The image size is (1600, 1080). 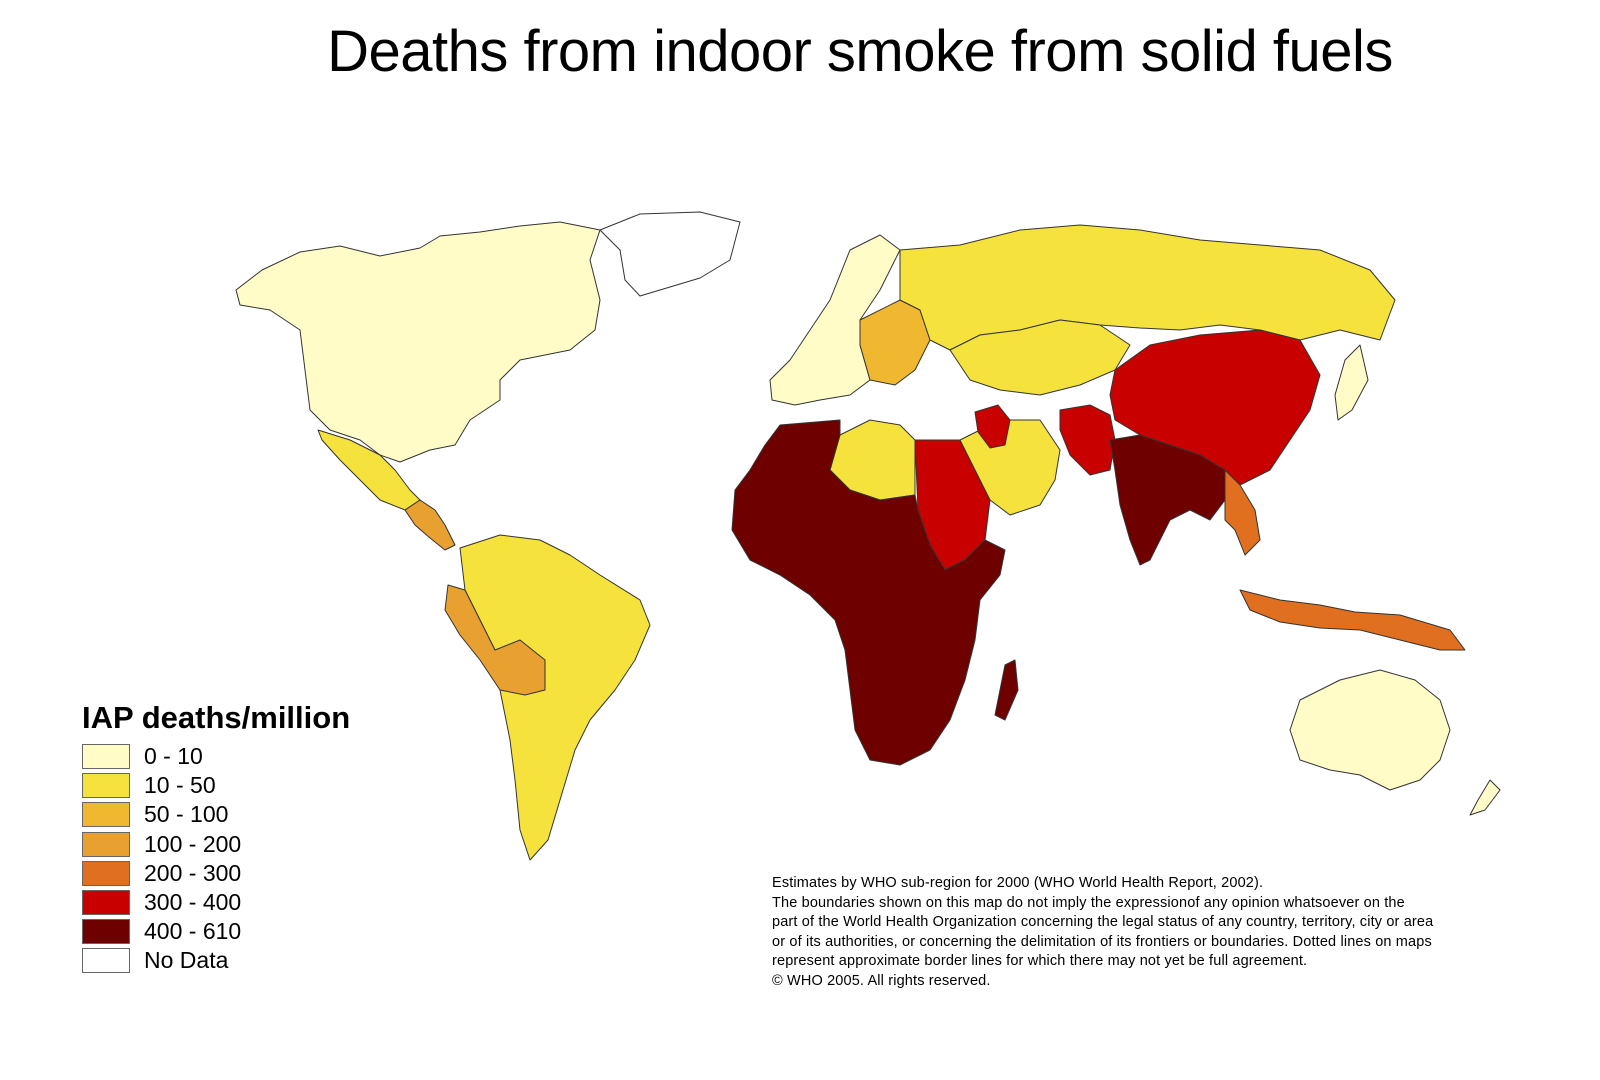 I want to click on region-australia, so click(x=1370, y=730).